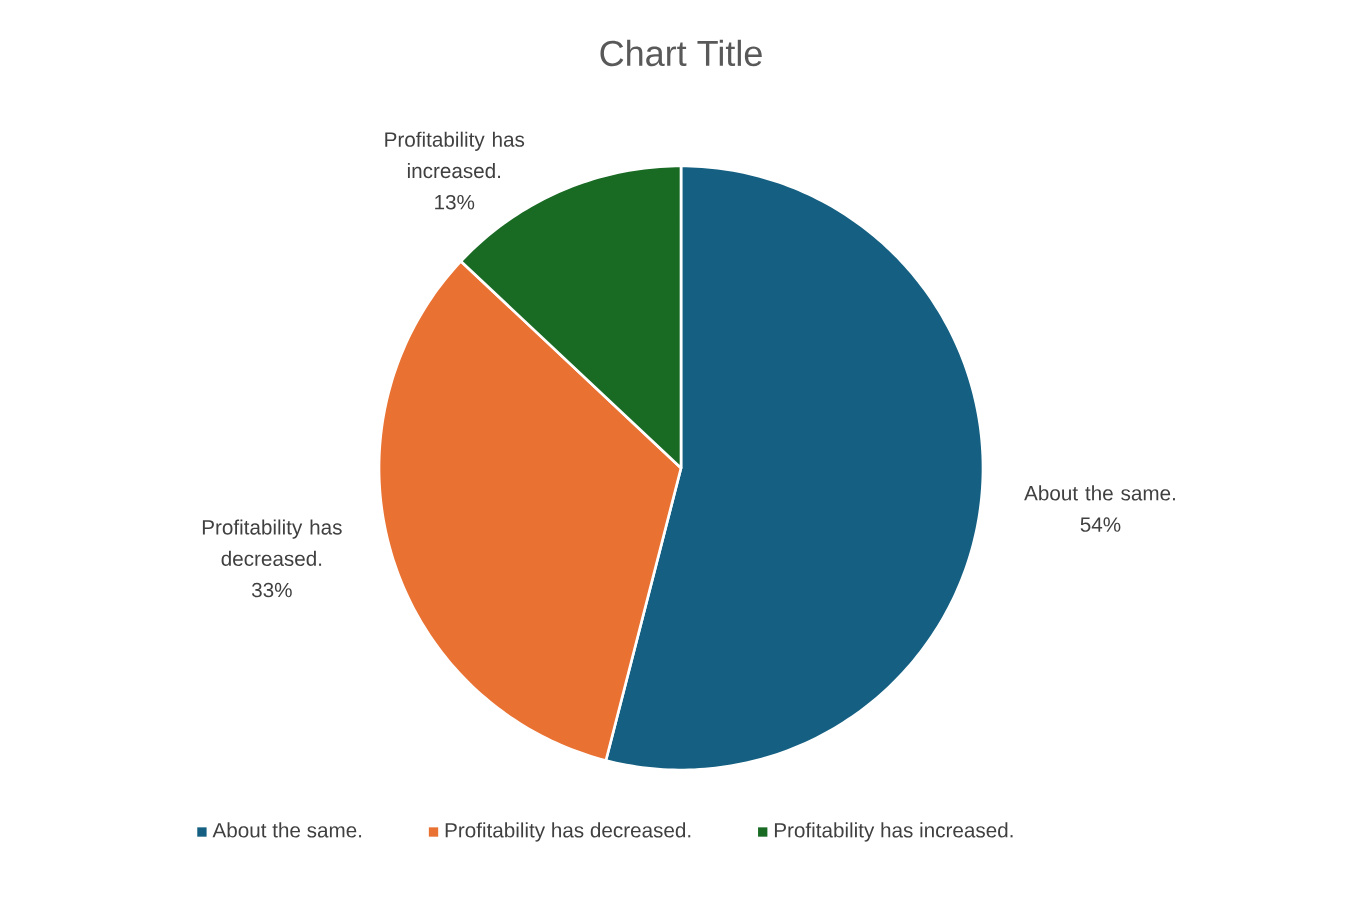  I want to click on slice-label: Profitability has decreased., so click(272, 542).